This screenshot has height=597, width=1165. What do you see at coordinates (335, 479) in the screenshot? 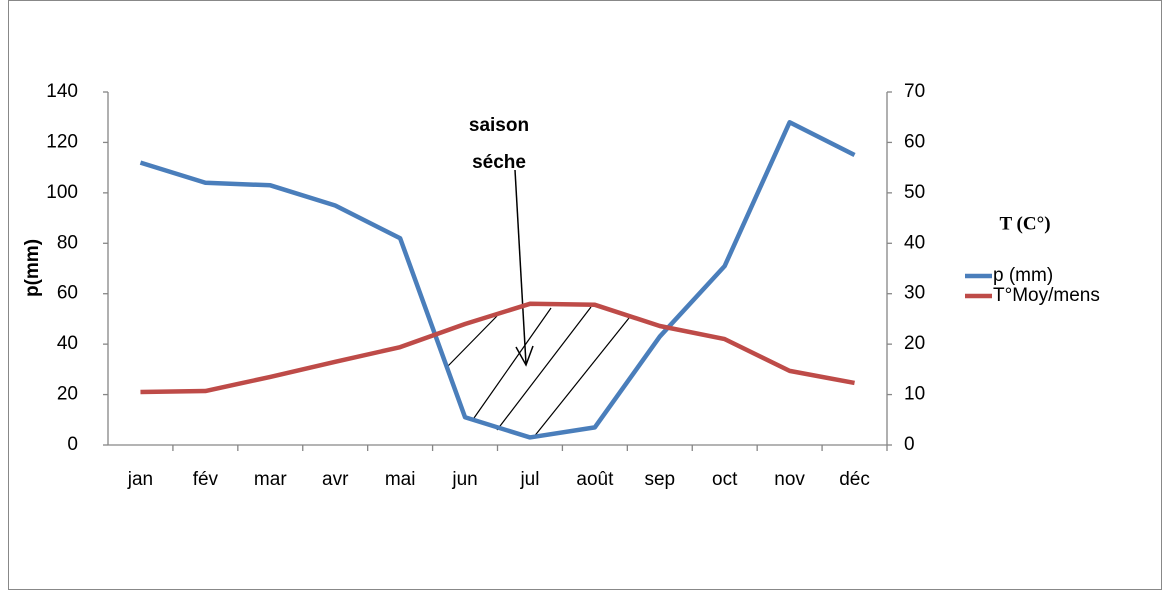
I see `x-tick-label: avr` at bounding box center [335, 479].